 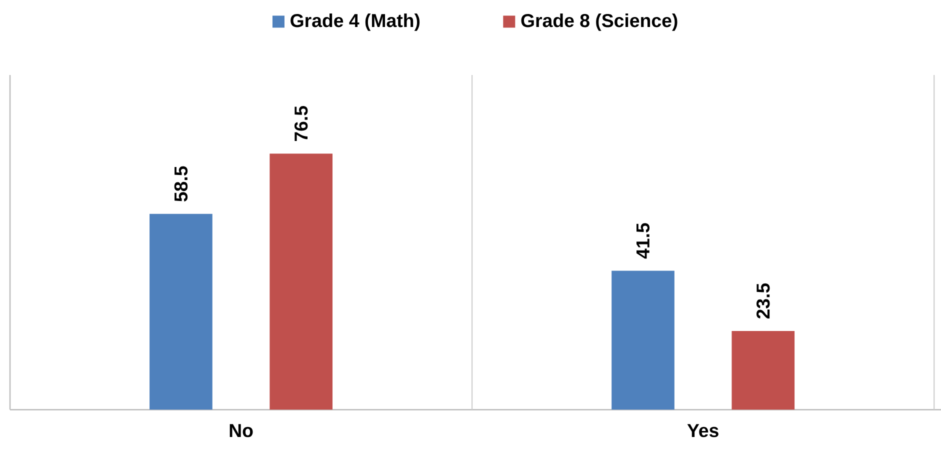 What do you see at coordinates (763, 301) in the screenshot?
I see `data-label: 23.5` at bounding box center [763, 301].